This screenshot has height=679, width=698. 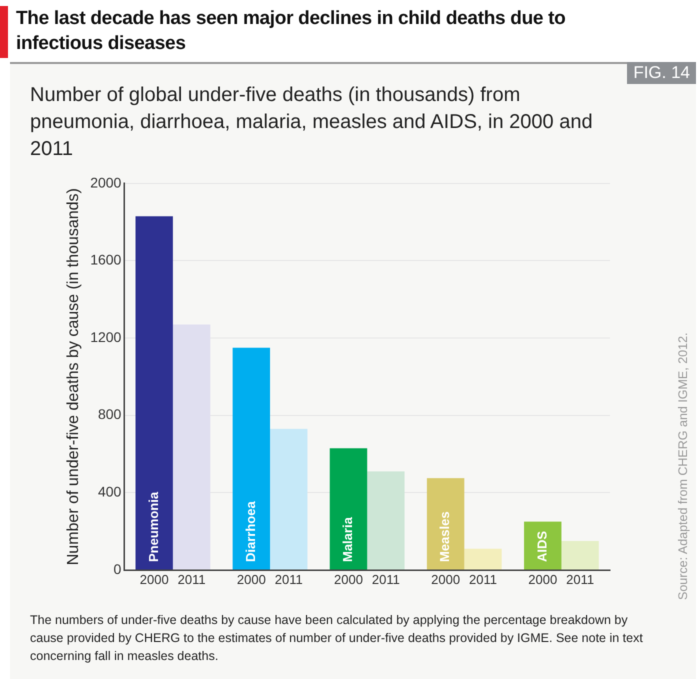 I want to click on y-tick-label: 400, so click(x=110, y=492).